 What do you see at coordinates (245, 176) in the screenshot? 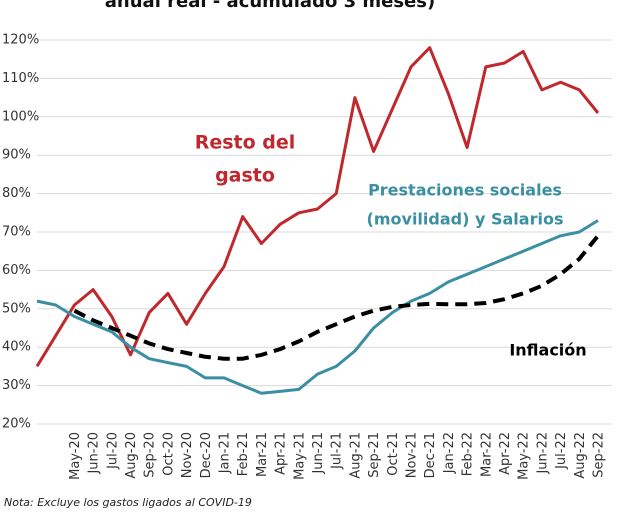
I see `series-label: gasto` at bounding box center [245, 176].